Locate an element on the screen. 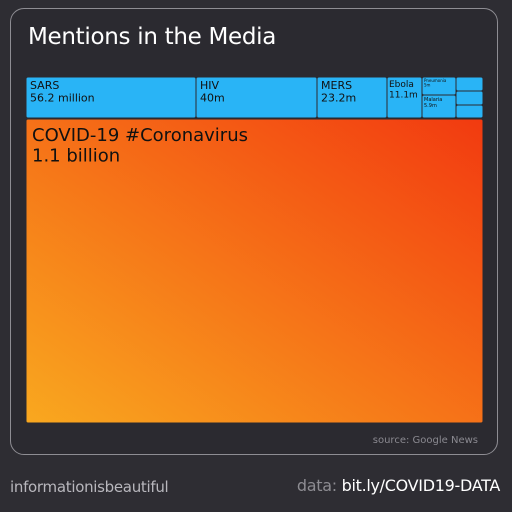 The image size is (512, 512). treemap-value-covid-19-coronavirus: 1.1 billion is located at coordinates (76, 156).